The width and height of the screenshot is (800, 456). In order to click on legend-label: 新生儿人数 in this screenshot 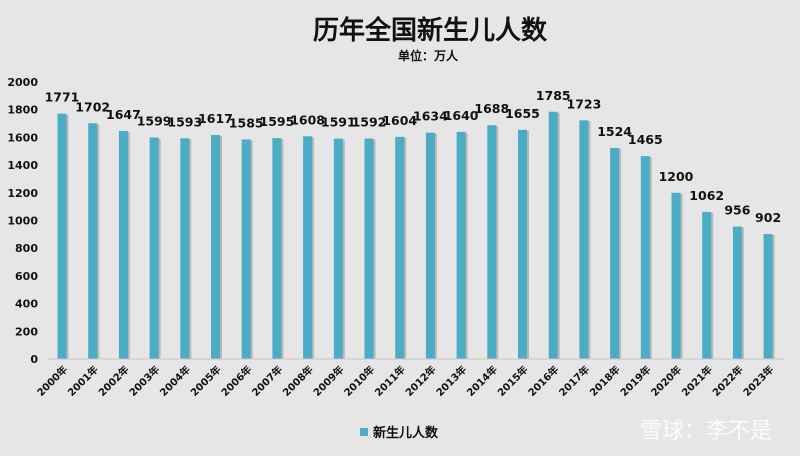, I will do `click(406, 433)`.